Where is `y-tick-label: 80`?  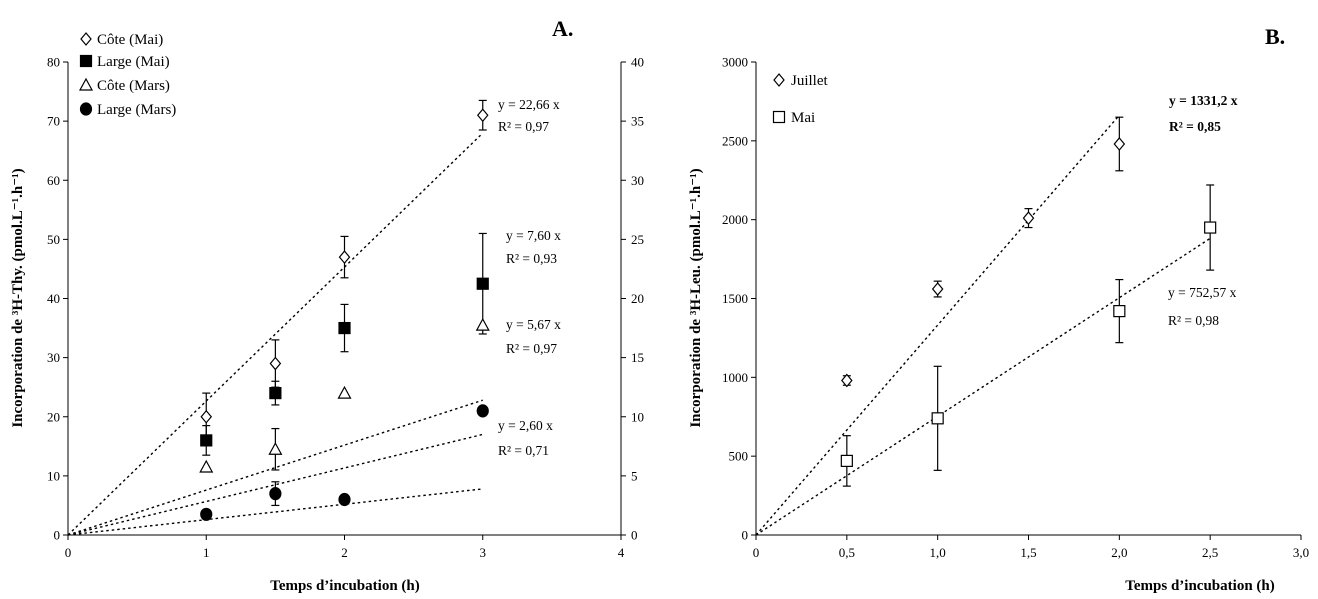
y-tick-label: 80 is located at coordinates (53, 62).